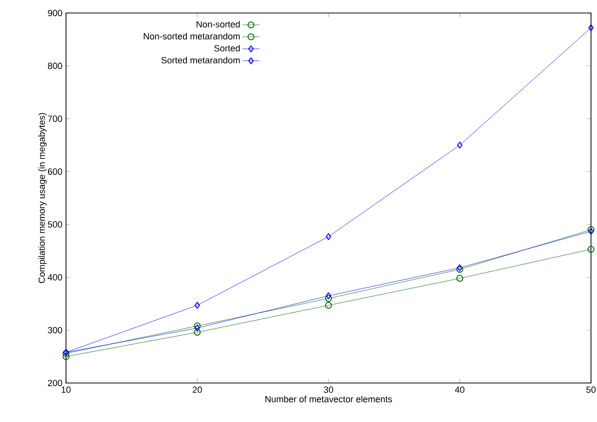 This screenshot has width=597, height=422. What do you see at coordinates (218, 24) in the screenshot?
I see `legend-label: Non-sorted` at bounding box center [218, 24].